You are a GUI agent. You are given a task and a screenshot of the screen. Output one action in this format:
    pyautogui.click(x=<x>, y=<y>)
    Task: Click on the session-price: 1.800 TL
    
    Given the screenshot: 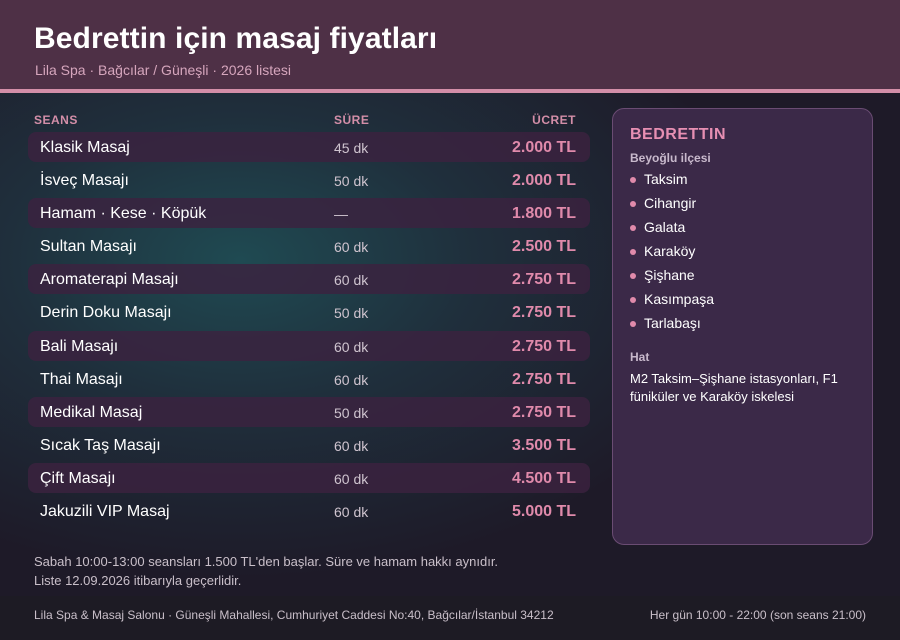 What is the action you would take?
    pyautogui.click(x=543, y=214)
    